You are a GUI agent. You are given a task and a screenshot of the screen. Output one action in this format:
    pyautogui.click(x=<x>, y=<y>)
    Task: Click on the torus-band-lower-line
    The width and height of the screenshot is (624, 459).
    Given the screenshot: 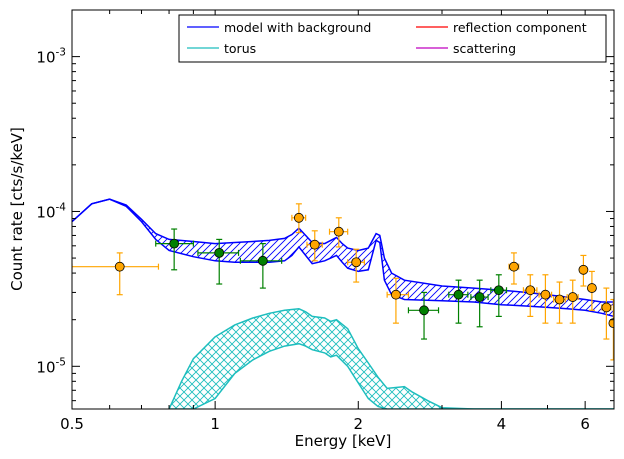 What is the action you would take?
    pyautogui.click(x=391, y=375)
    